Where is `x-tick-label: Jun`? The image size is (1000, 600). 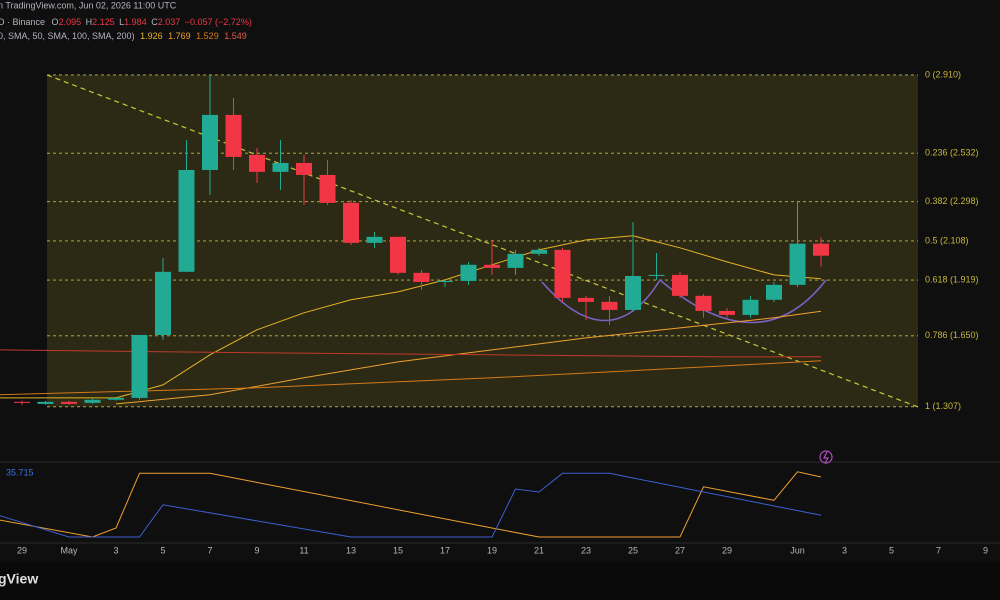
x-tick-label: Jun is located at coordinates (797, 550).